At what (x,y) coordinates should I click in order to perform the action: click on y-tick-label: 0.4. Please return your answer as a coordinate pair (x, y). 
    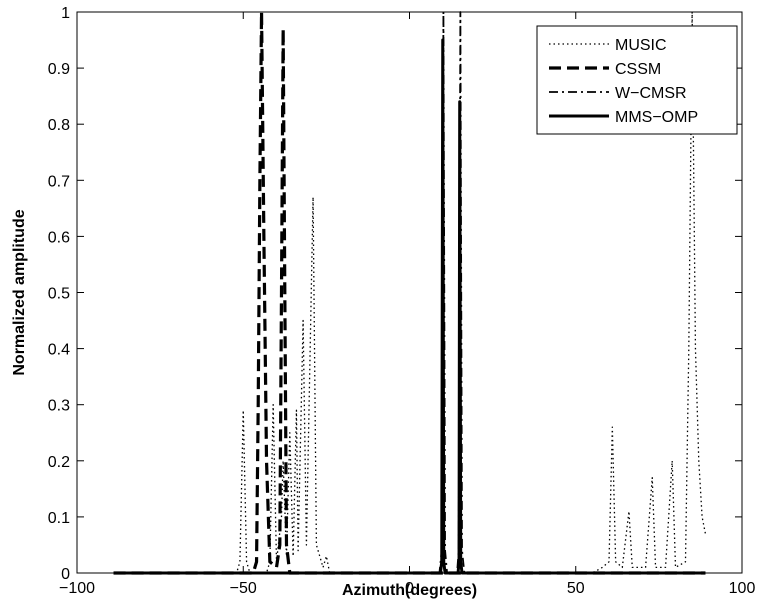
    Looking at the image, I should click on (59, 350).